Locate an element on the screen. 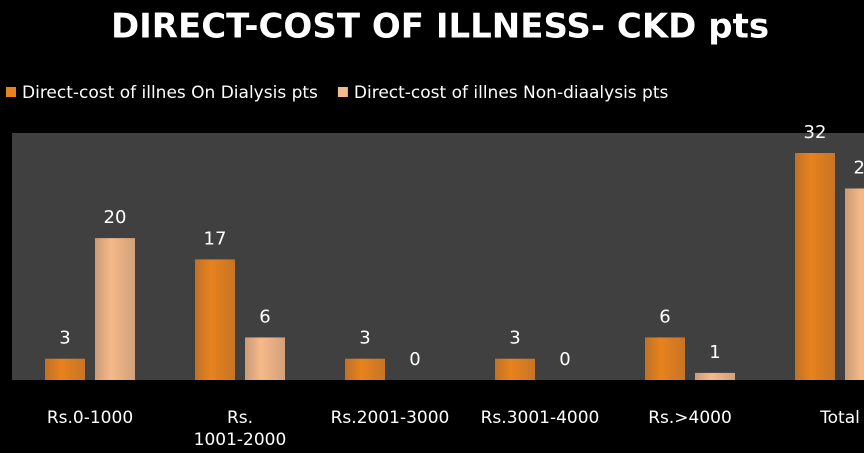  data-label: 27 is located at coordinates (859, 167).